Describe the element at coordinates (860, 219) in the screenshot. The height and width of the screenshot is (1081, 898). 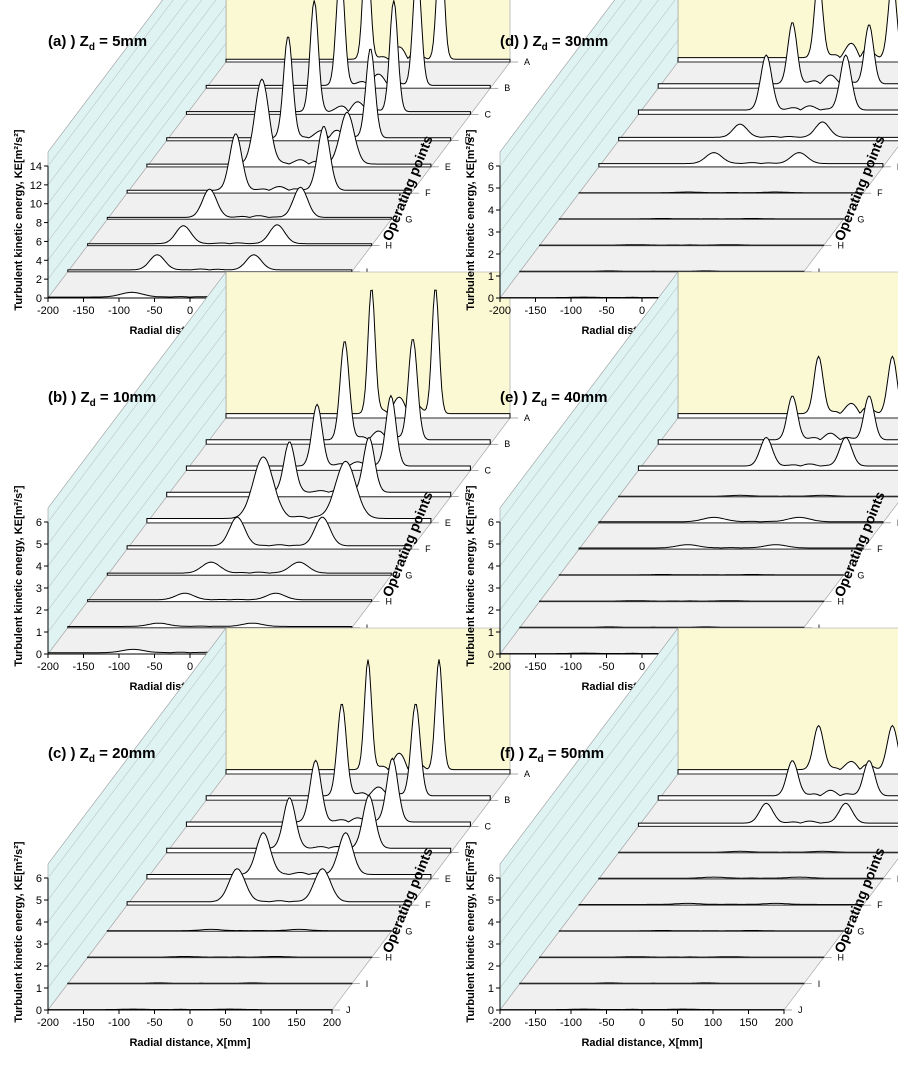
I see `z-tick-label: G` at that location.